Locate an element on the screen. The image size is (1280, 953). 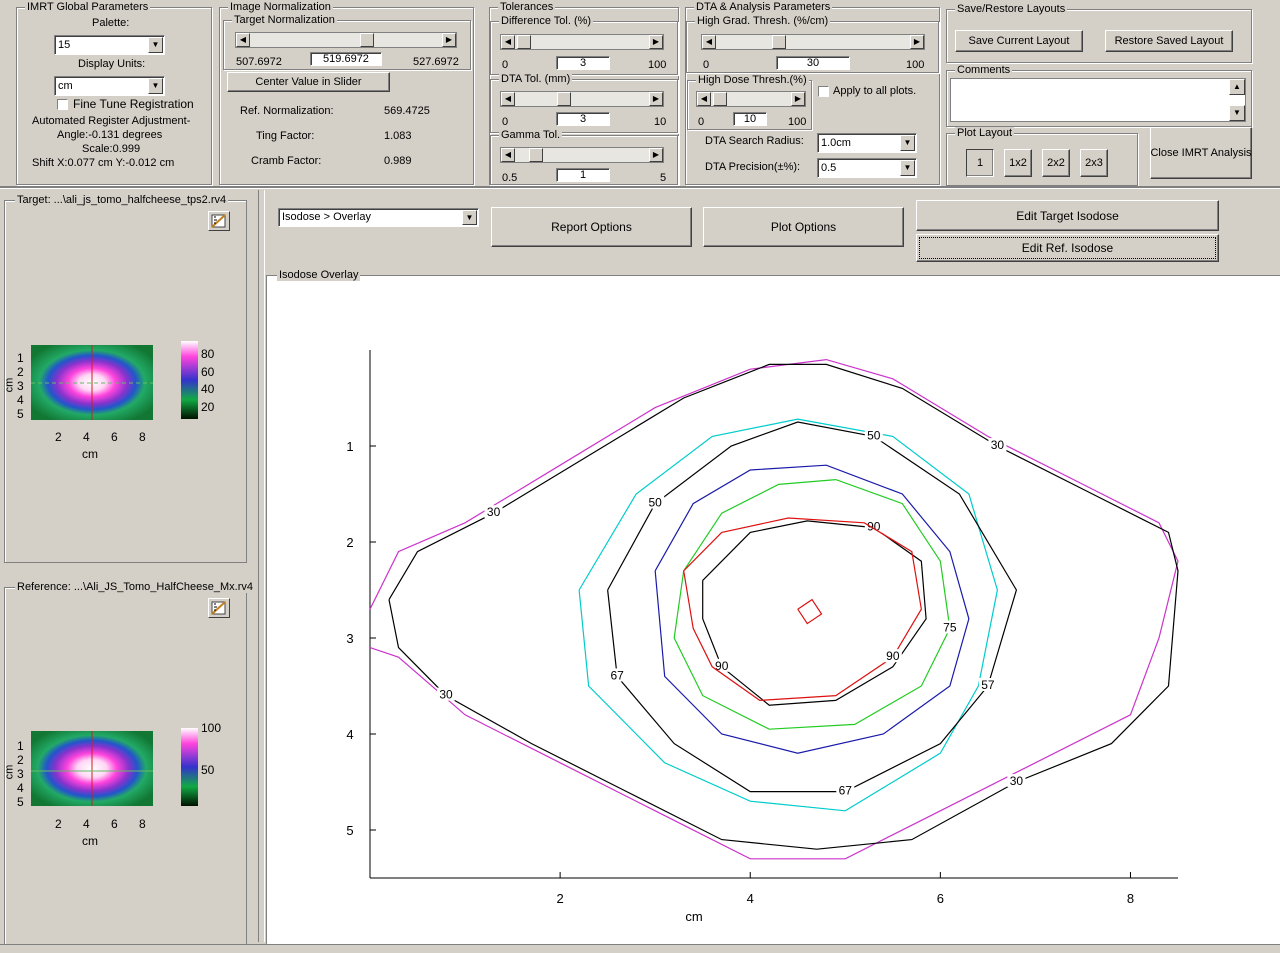
high-dose-group: High Dose Thresh.(%) is located at coordinates (749, 102).